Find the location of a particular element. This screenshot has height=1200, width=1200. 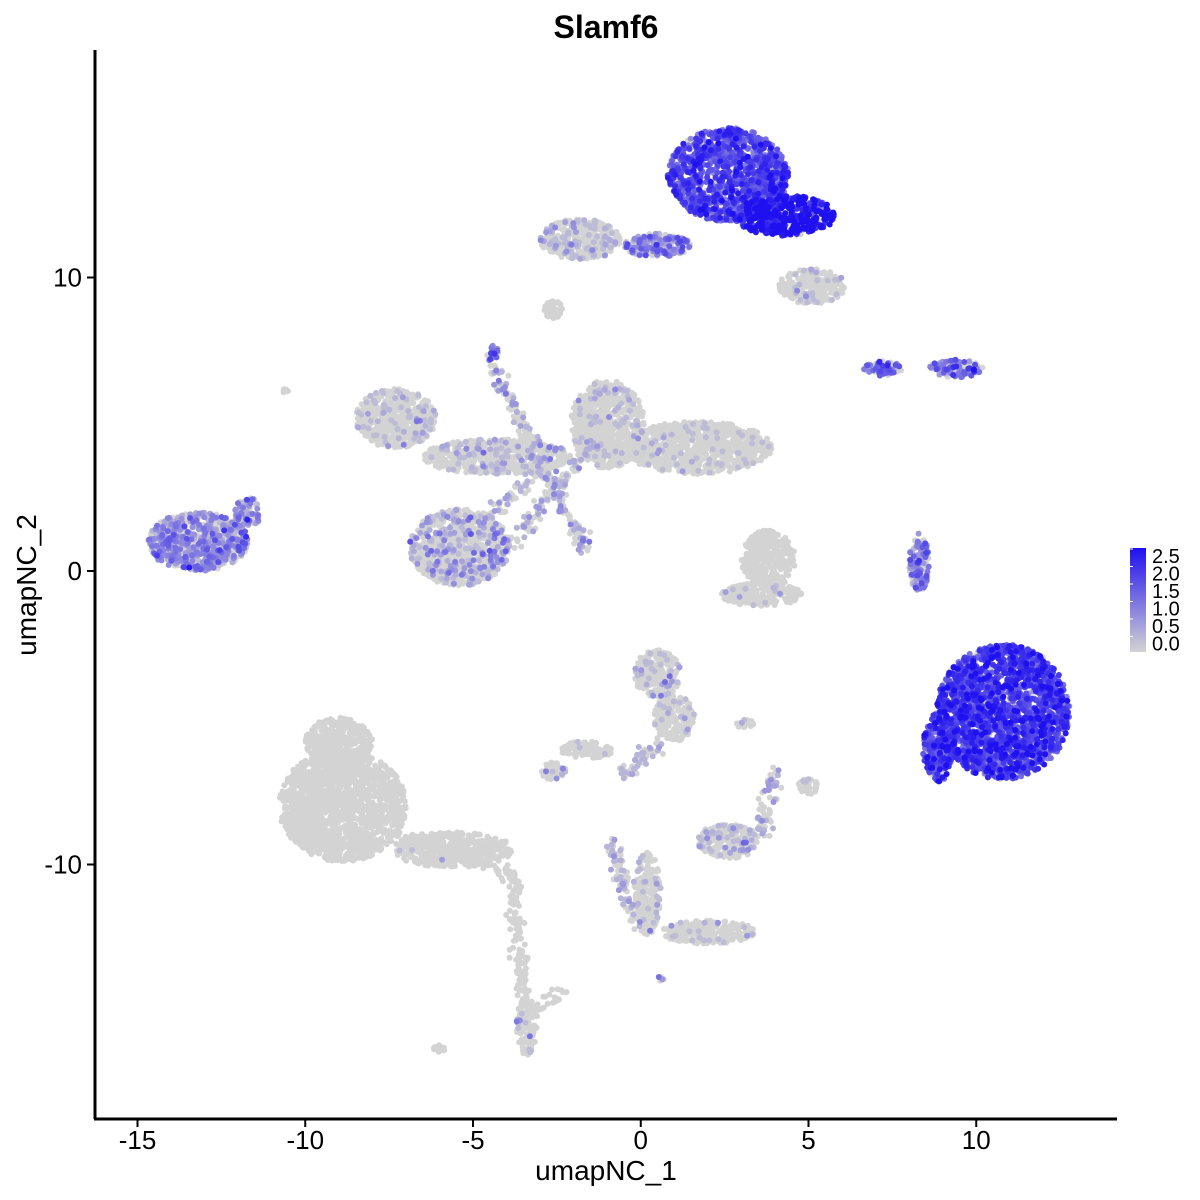

chart-title: Slamf6 is located at coordinates (606, 27).